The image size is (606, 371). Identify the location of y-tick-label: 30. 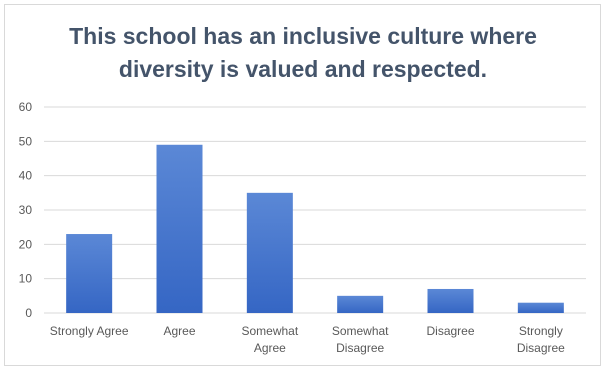
(26, 210).